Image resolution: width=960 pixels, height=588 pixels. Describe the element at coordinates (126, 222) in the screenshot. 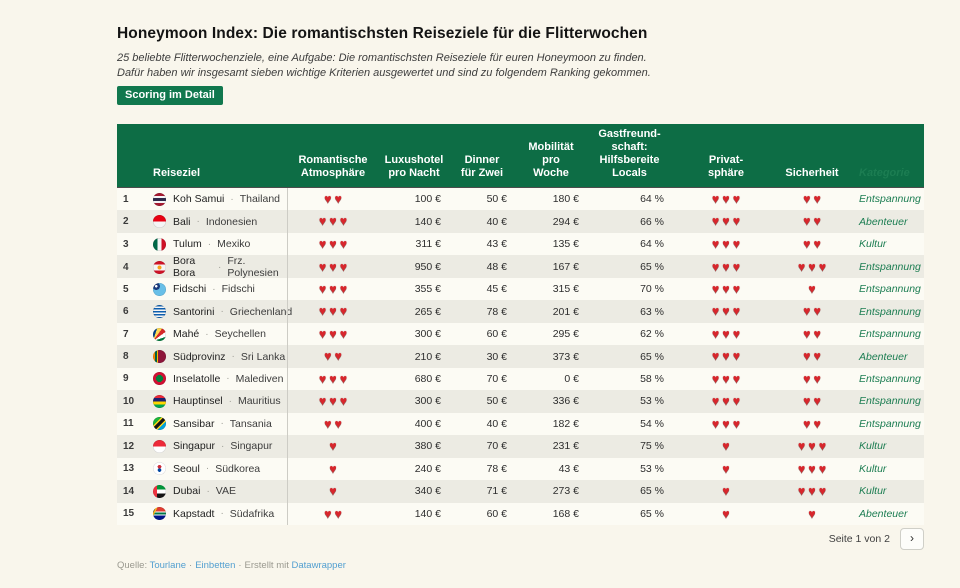

I see `rank-cell: 2` at that location.